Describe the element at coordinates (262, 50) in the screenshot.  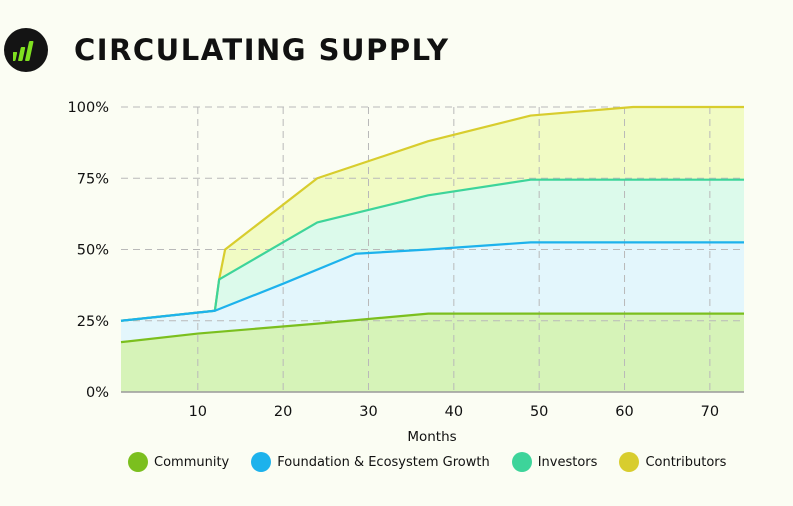
I see `page-title: CIRCULATING SUPPLY` at that location.